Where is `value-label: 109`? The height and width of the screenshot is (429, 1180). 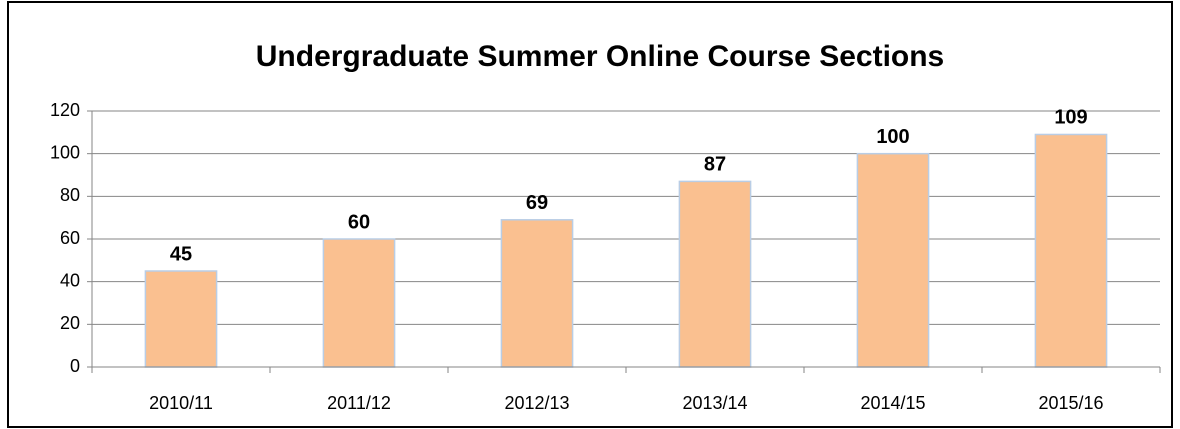
value-label: 109 is located at coordinates (1070, 118).